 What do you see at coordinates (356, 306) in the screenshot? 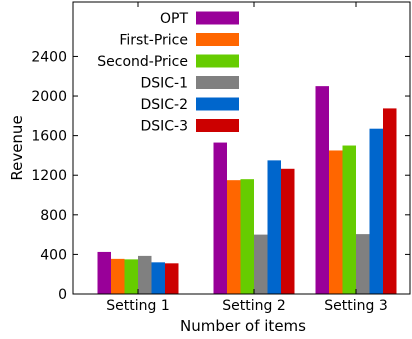
I see `x-tick-label: Setting 3` at bounding box center [356, 306].